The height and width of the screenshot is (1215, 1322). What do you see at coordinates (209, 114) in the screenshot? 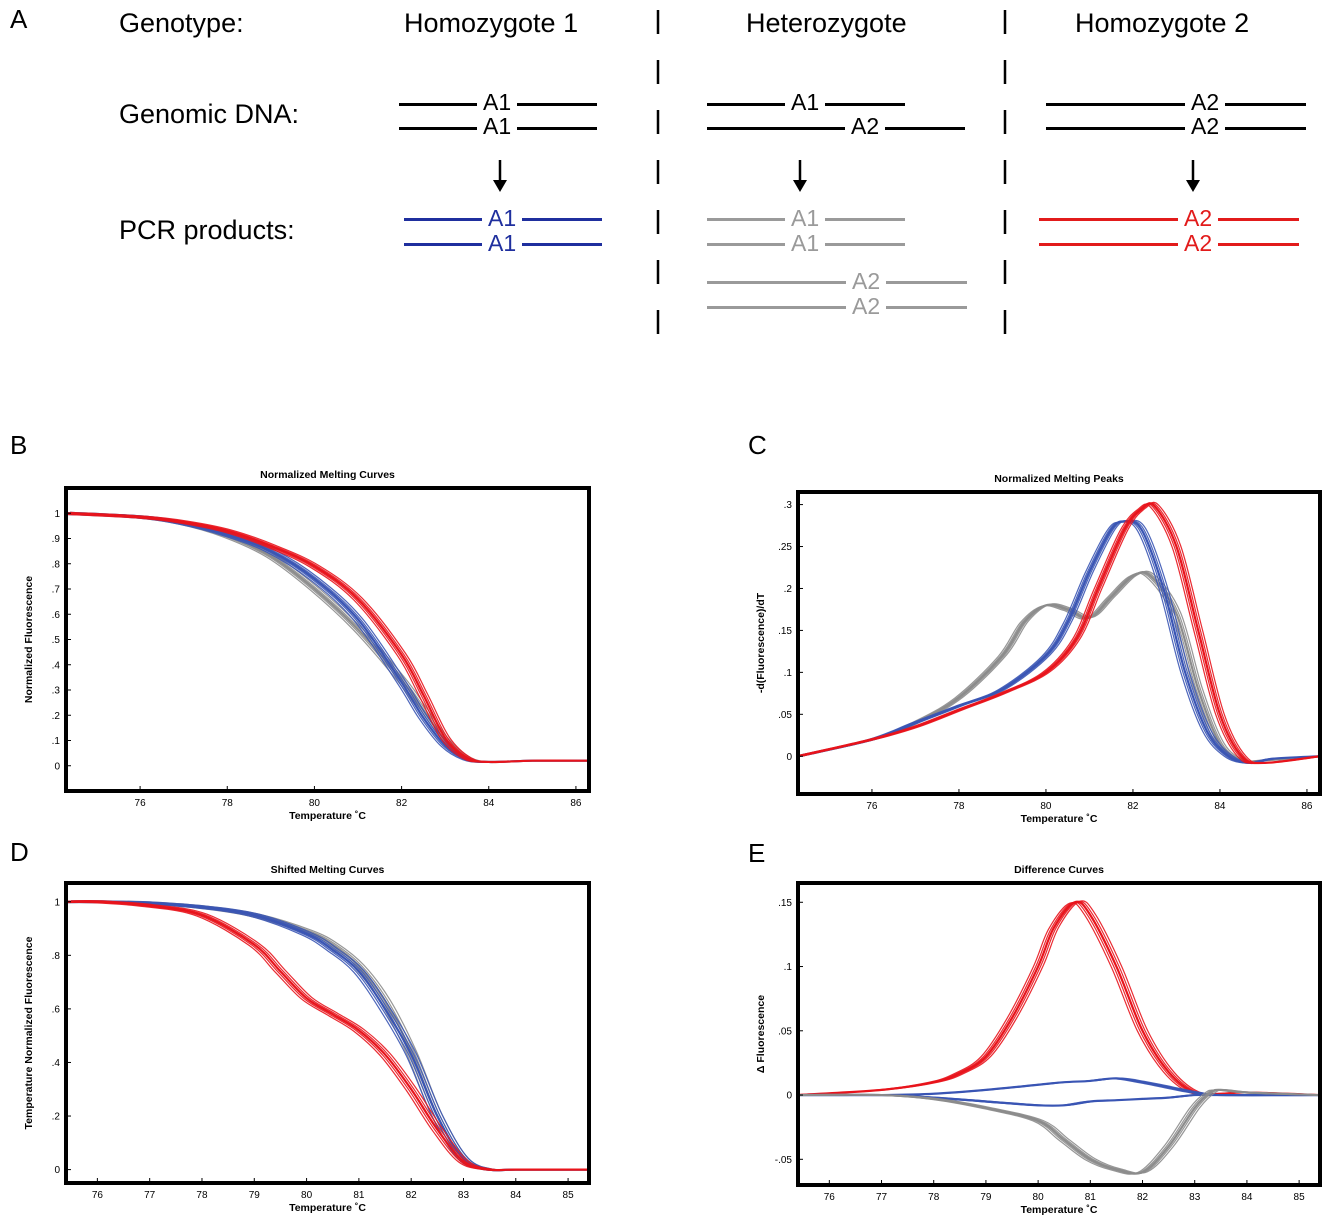
I see `genomic-dna-label: Genomic DNA:` at bounding box center [209, 114].